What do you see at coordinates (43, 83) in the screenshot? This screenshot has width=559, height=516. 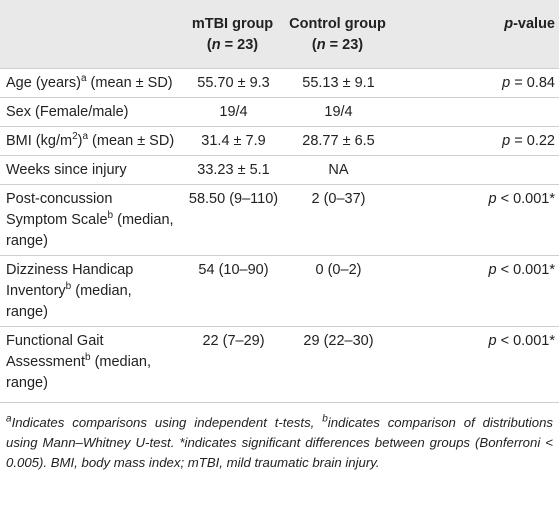 I see `text: Age (years)` at bounding box center [43, 83].